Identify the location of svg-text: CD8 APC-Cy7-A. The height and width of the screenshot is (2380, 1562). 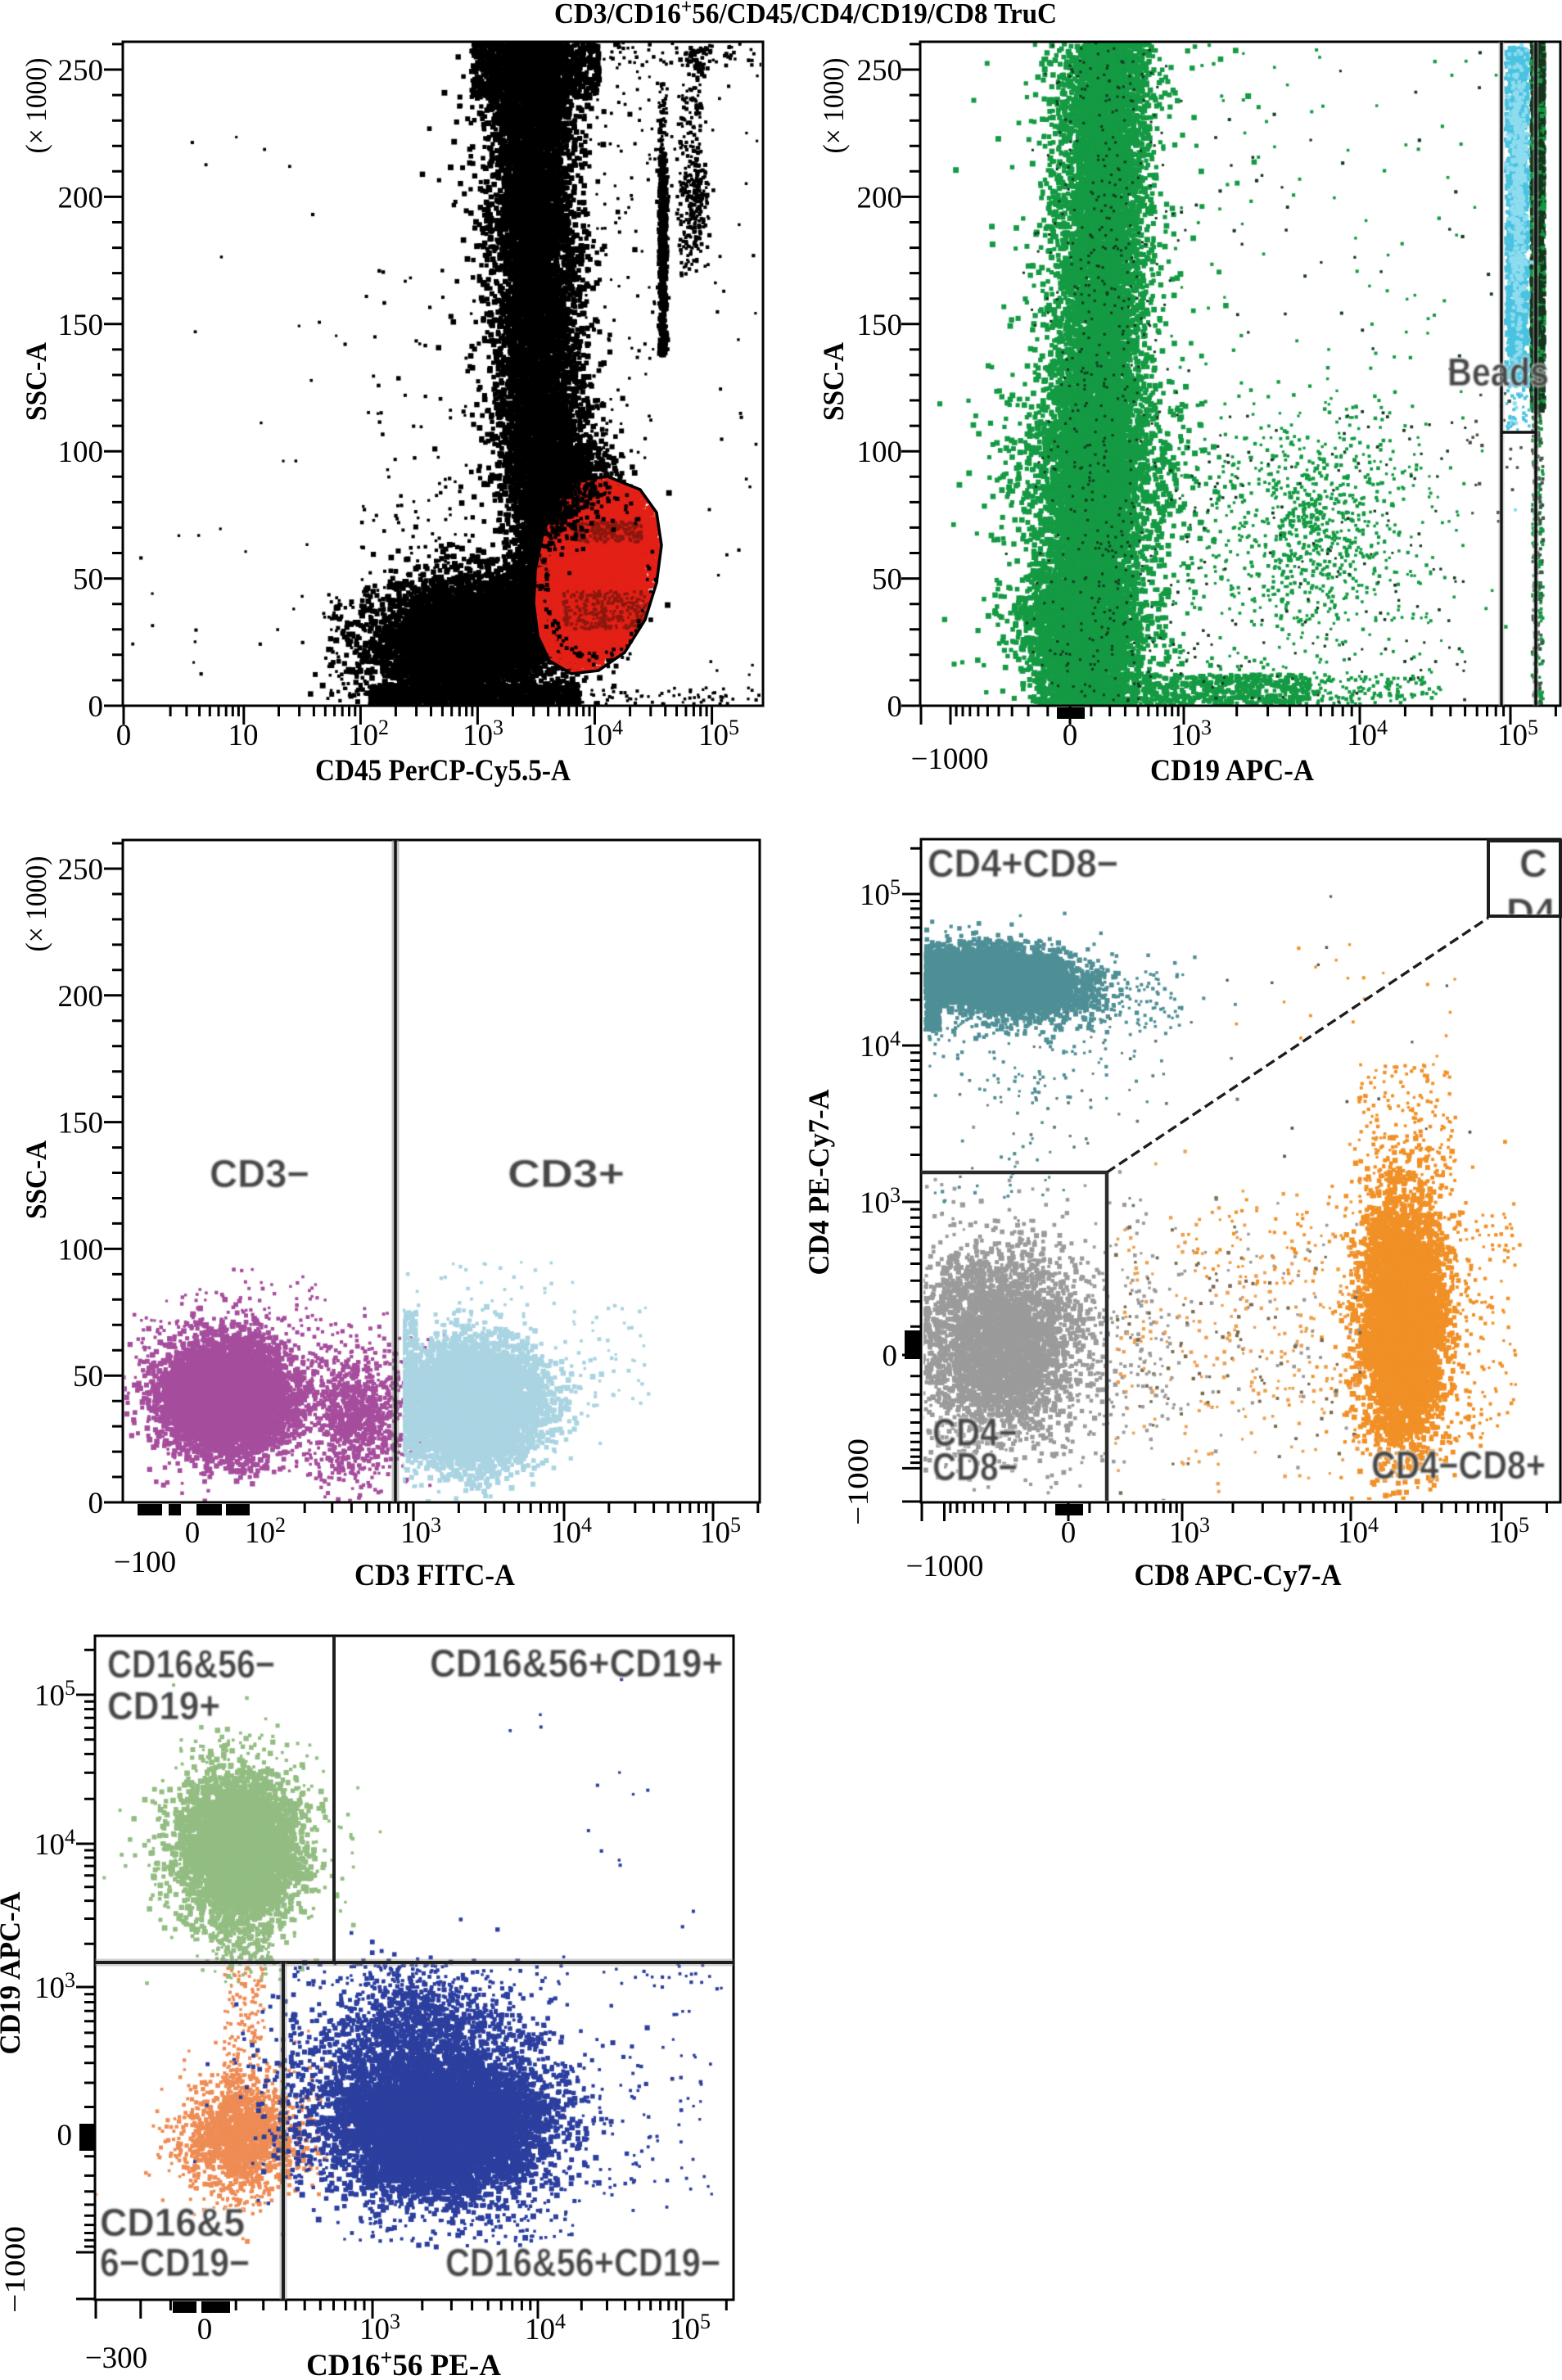
(1238, 1575).